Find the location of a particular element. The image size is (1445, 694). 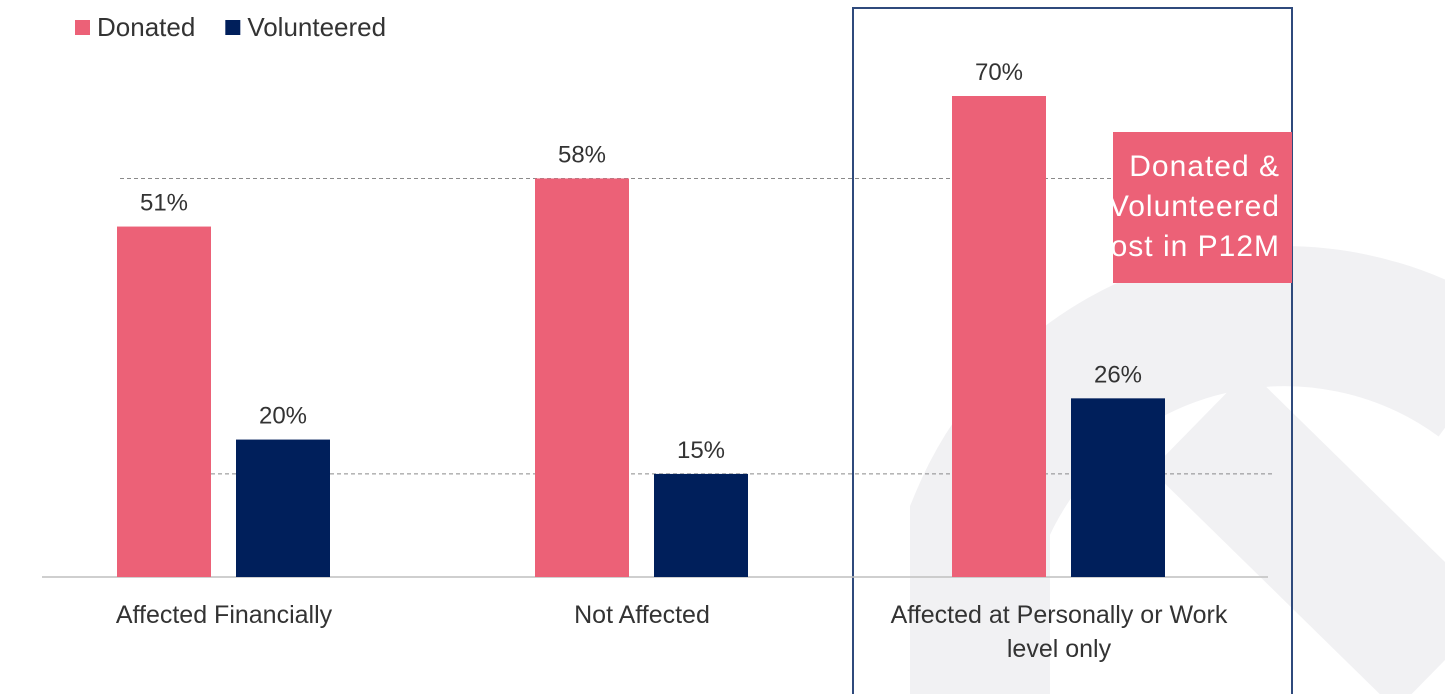

annotation-text: Donated & is located at coordinates (1204, 166).